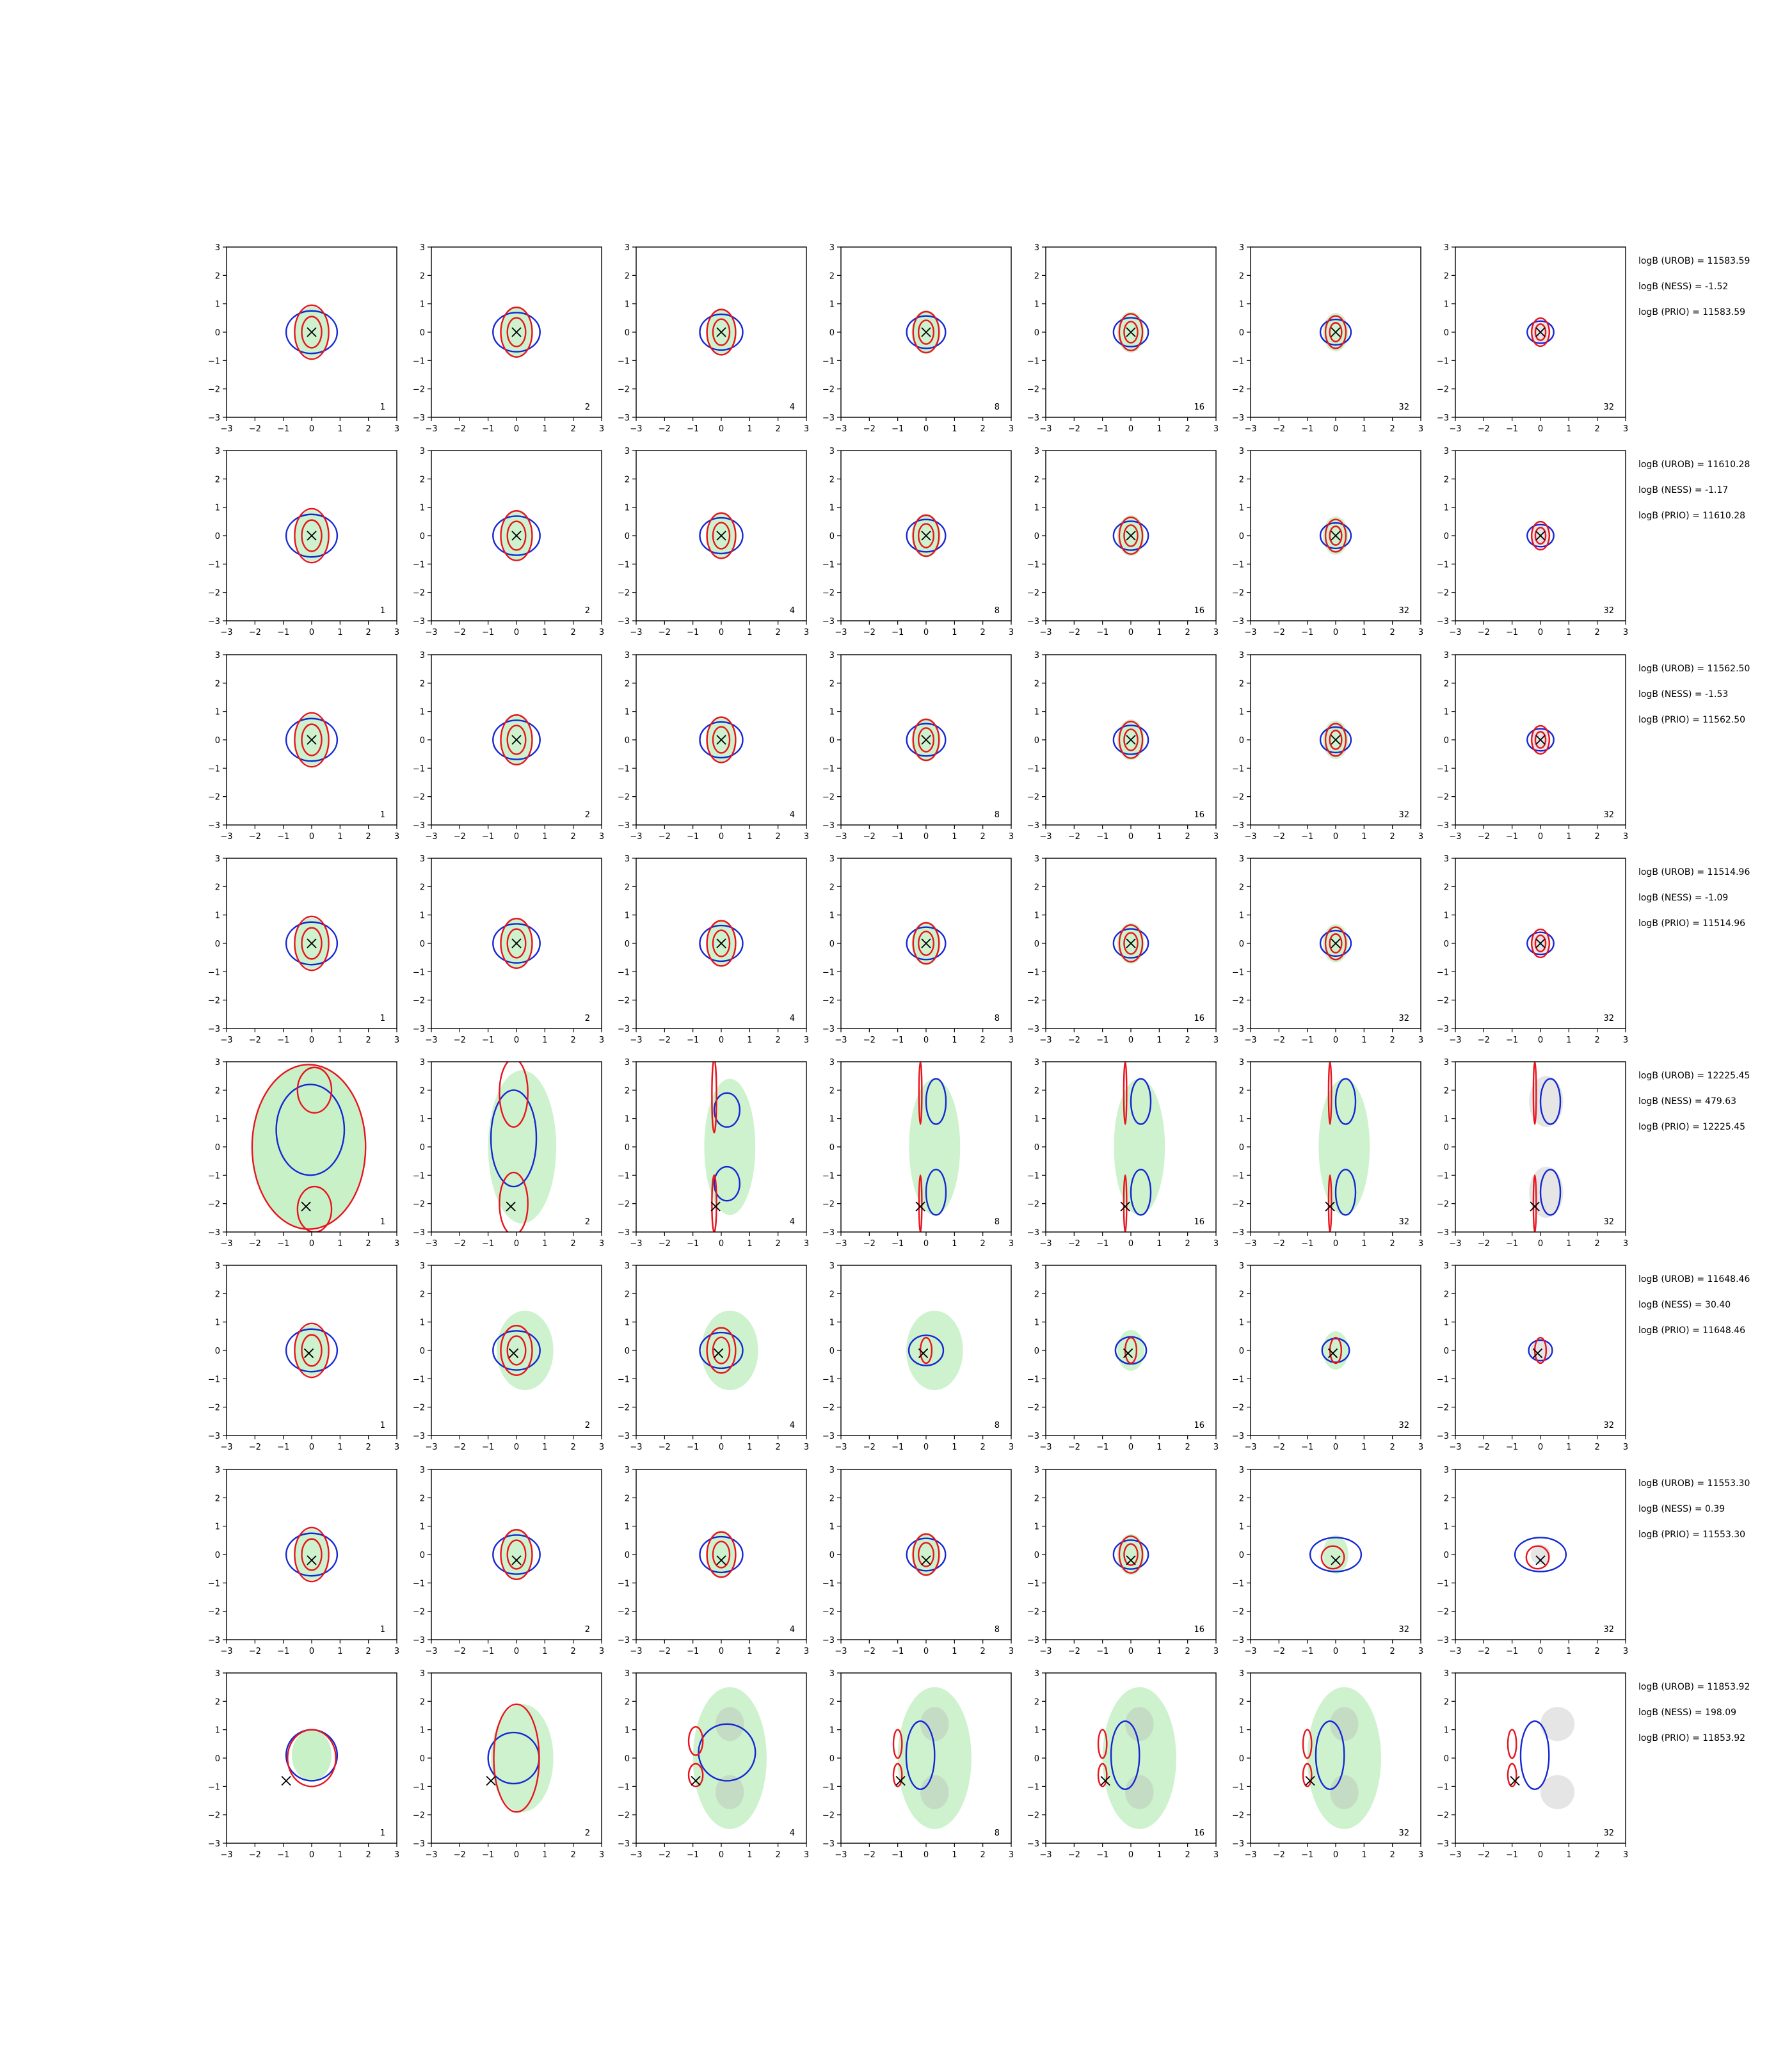 This screenshot has width=1792, height=2048. What do you see at coordinates (1691, 923) in the screenshot?
I see `score-annotation: logB (PRIO) = 11514.96` at bounding box center [1691, 923].